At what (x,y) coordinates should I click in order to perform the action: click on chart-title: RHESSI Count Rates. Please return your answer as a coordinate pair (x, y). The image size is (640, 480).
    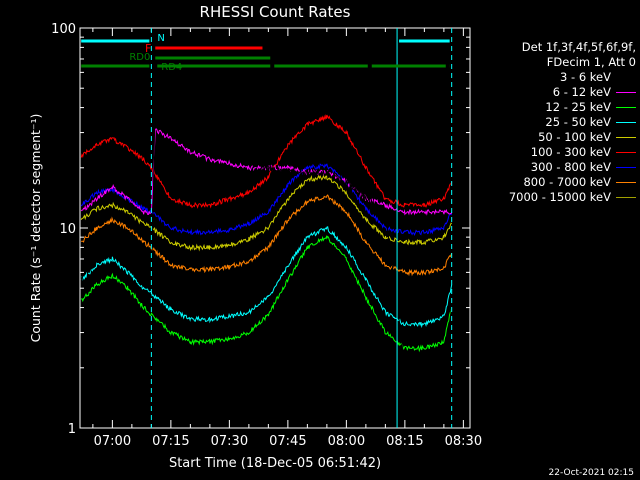
    Looking at the image, I should click on (275, 12).